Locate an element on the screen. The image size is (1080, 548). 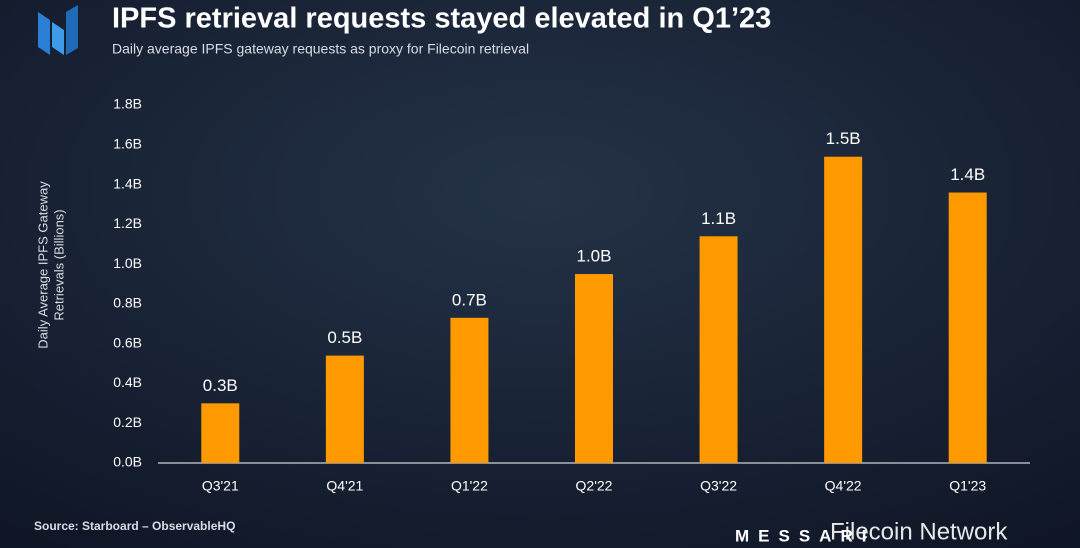
data-label: 0.7B is located at coordinates (469, 299).